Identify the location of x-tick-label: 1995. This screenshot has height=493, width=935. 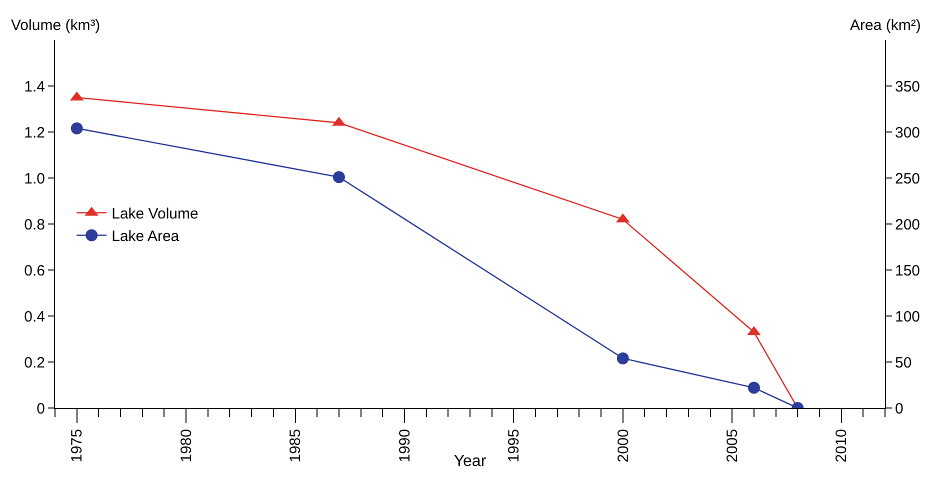
(514, 445).